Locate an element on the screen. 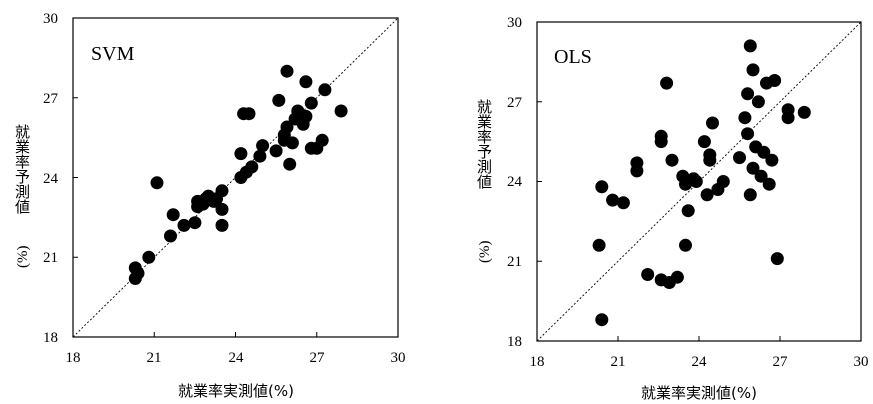 The width and height of the screenshot is (873, 404). data-points is located at coordinates (238, 174).